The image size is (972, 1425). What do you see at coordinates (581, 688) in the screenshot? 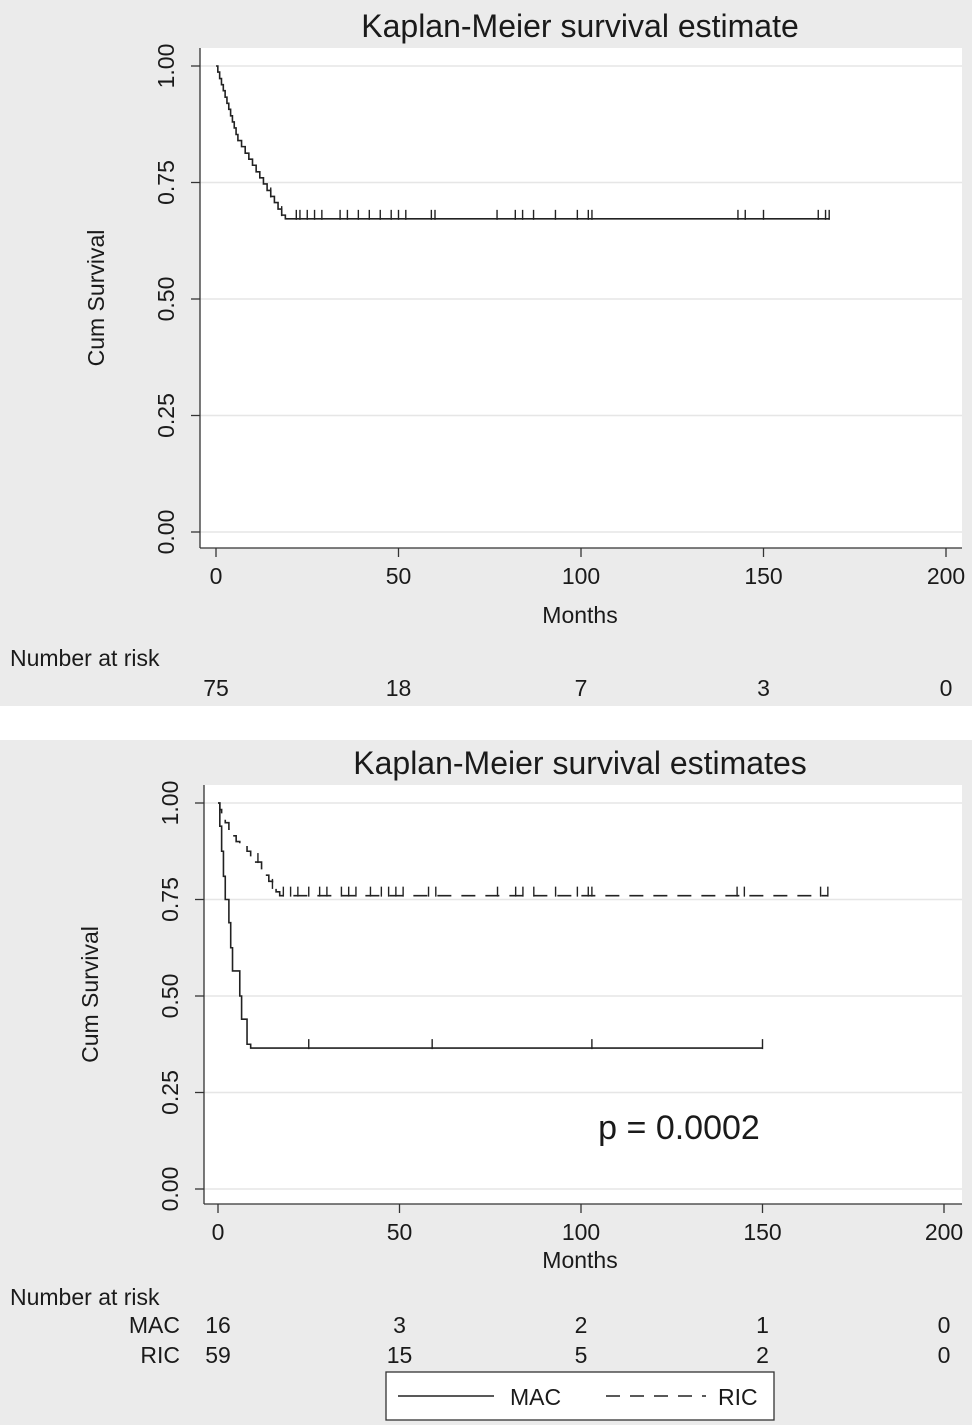
I see `risk-value: 7` at bounding box center [581, 688].